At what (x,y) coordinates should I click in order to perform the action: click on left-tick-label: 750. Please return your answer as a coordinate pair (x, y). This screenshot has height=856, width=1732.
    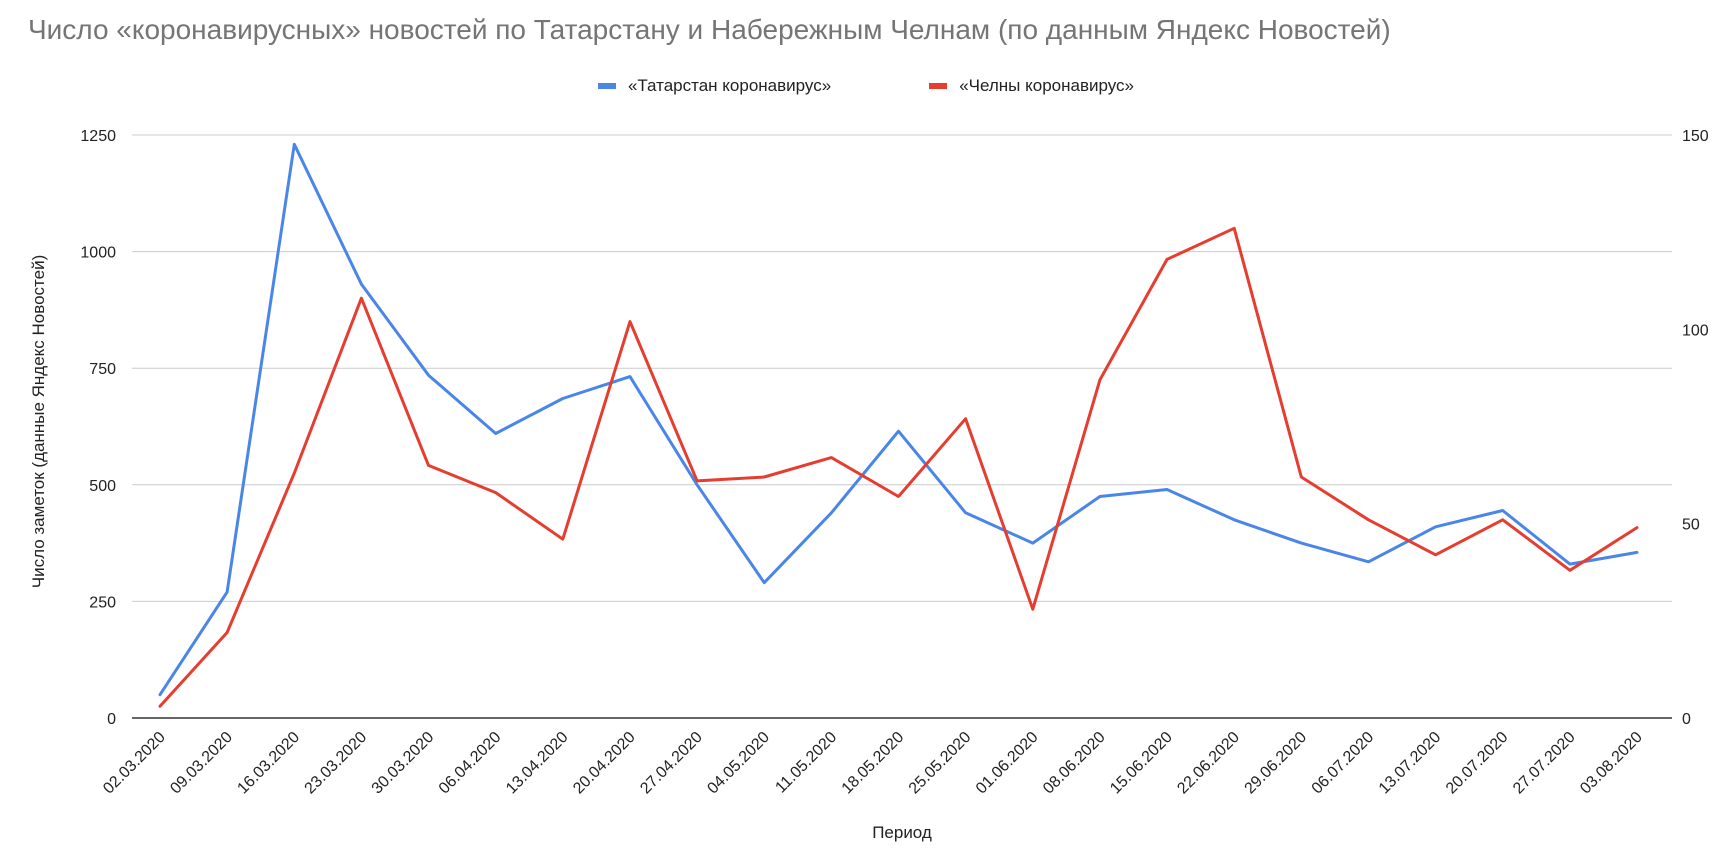
    Looking at the image, I should click on (102, 369).